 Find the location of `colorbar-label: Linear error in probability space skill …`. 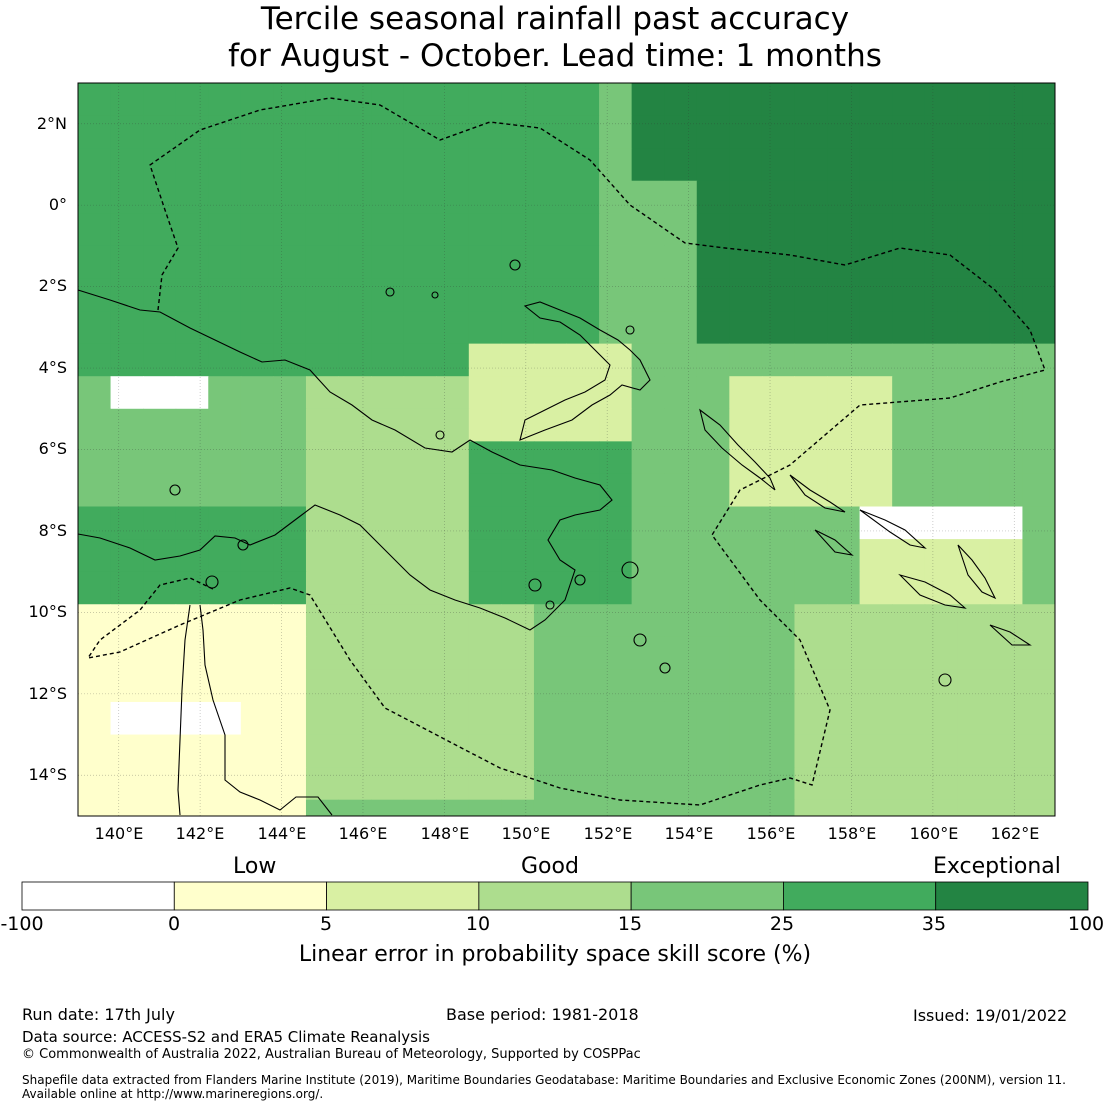

colorbar-label: Linear error in probability space skill … is located at coordinates (555, 954).